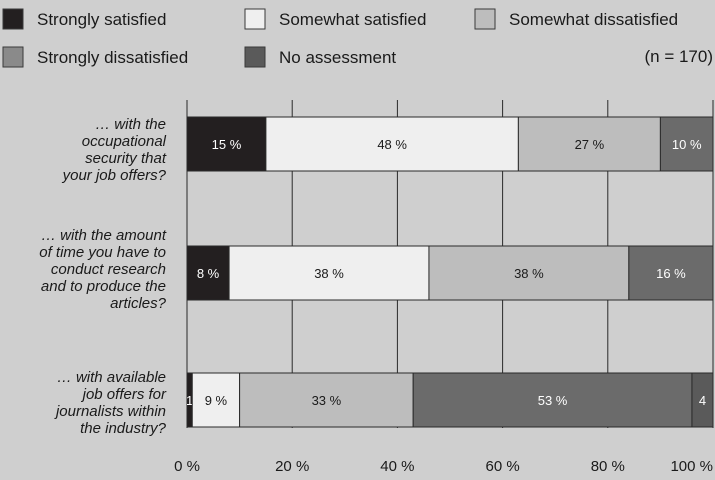  What do you see at coordinates (590, 144) in the screenshot?
I see `bar-value-label: 27 %` at bounding box center [590, 144].